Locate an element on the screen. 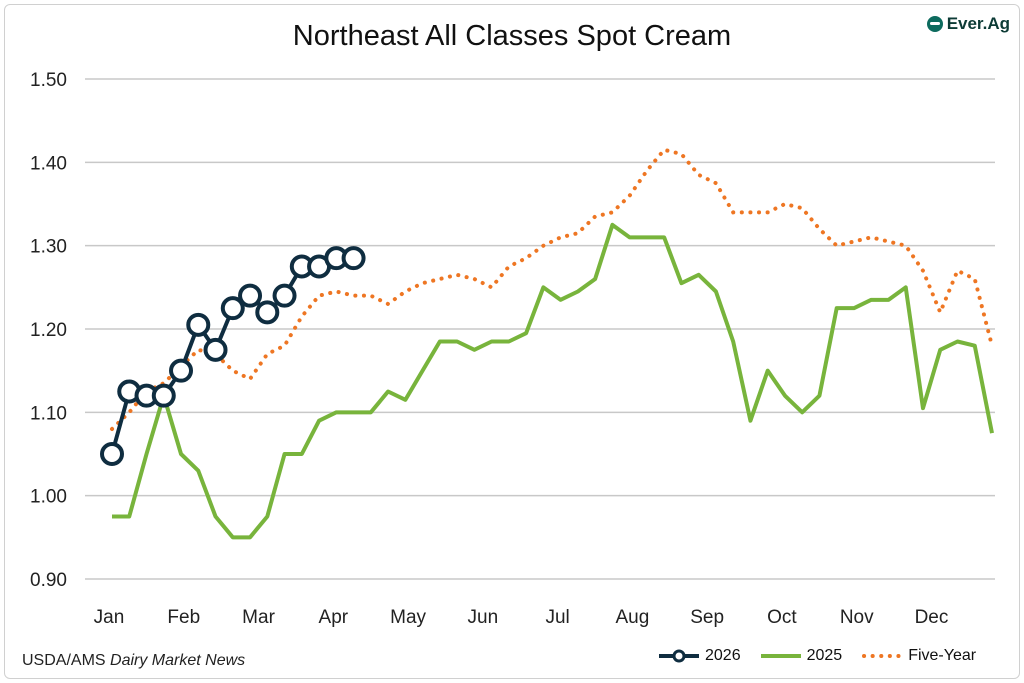 This screenshot has width=1024, height=683. x-tick-label: Nov is located at coordinates (857, 617).